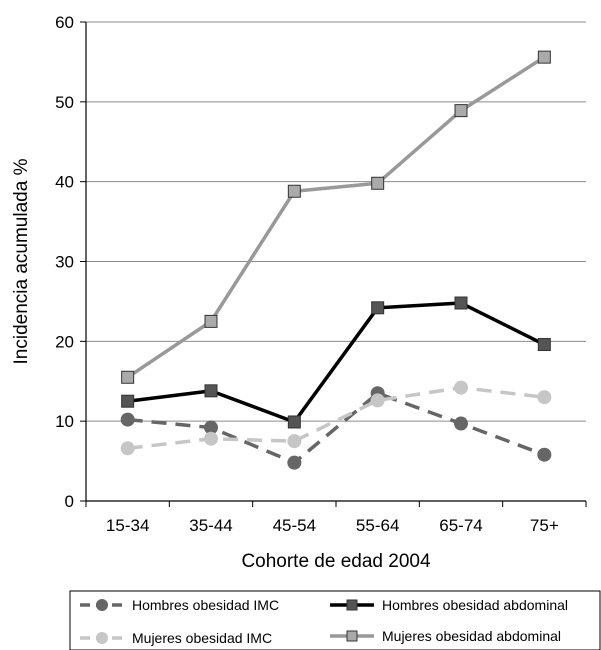  What do you see at coordinates (544, 525) in the screenshot?
I see `x-tick-label: 75+` at bounding box center [544, 525].